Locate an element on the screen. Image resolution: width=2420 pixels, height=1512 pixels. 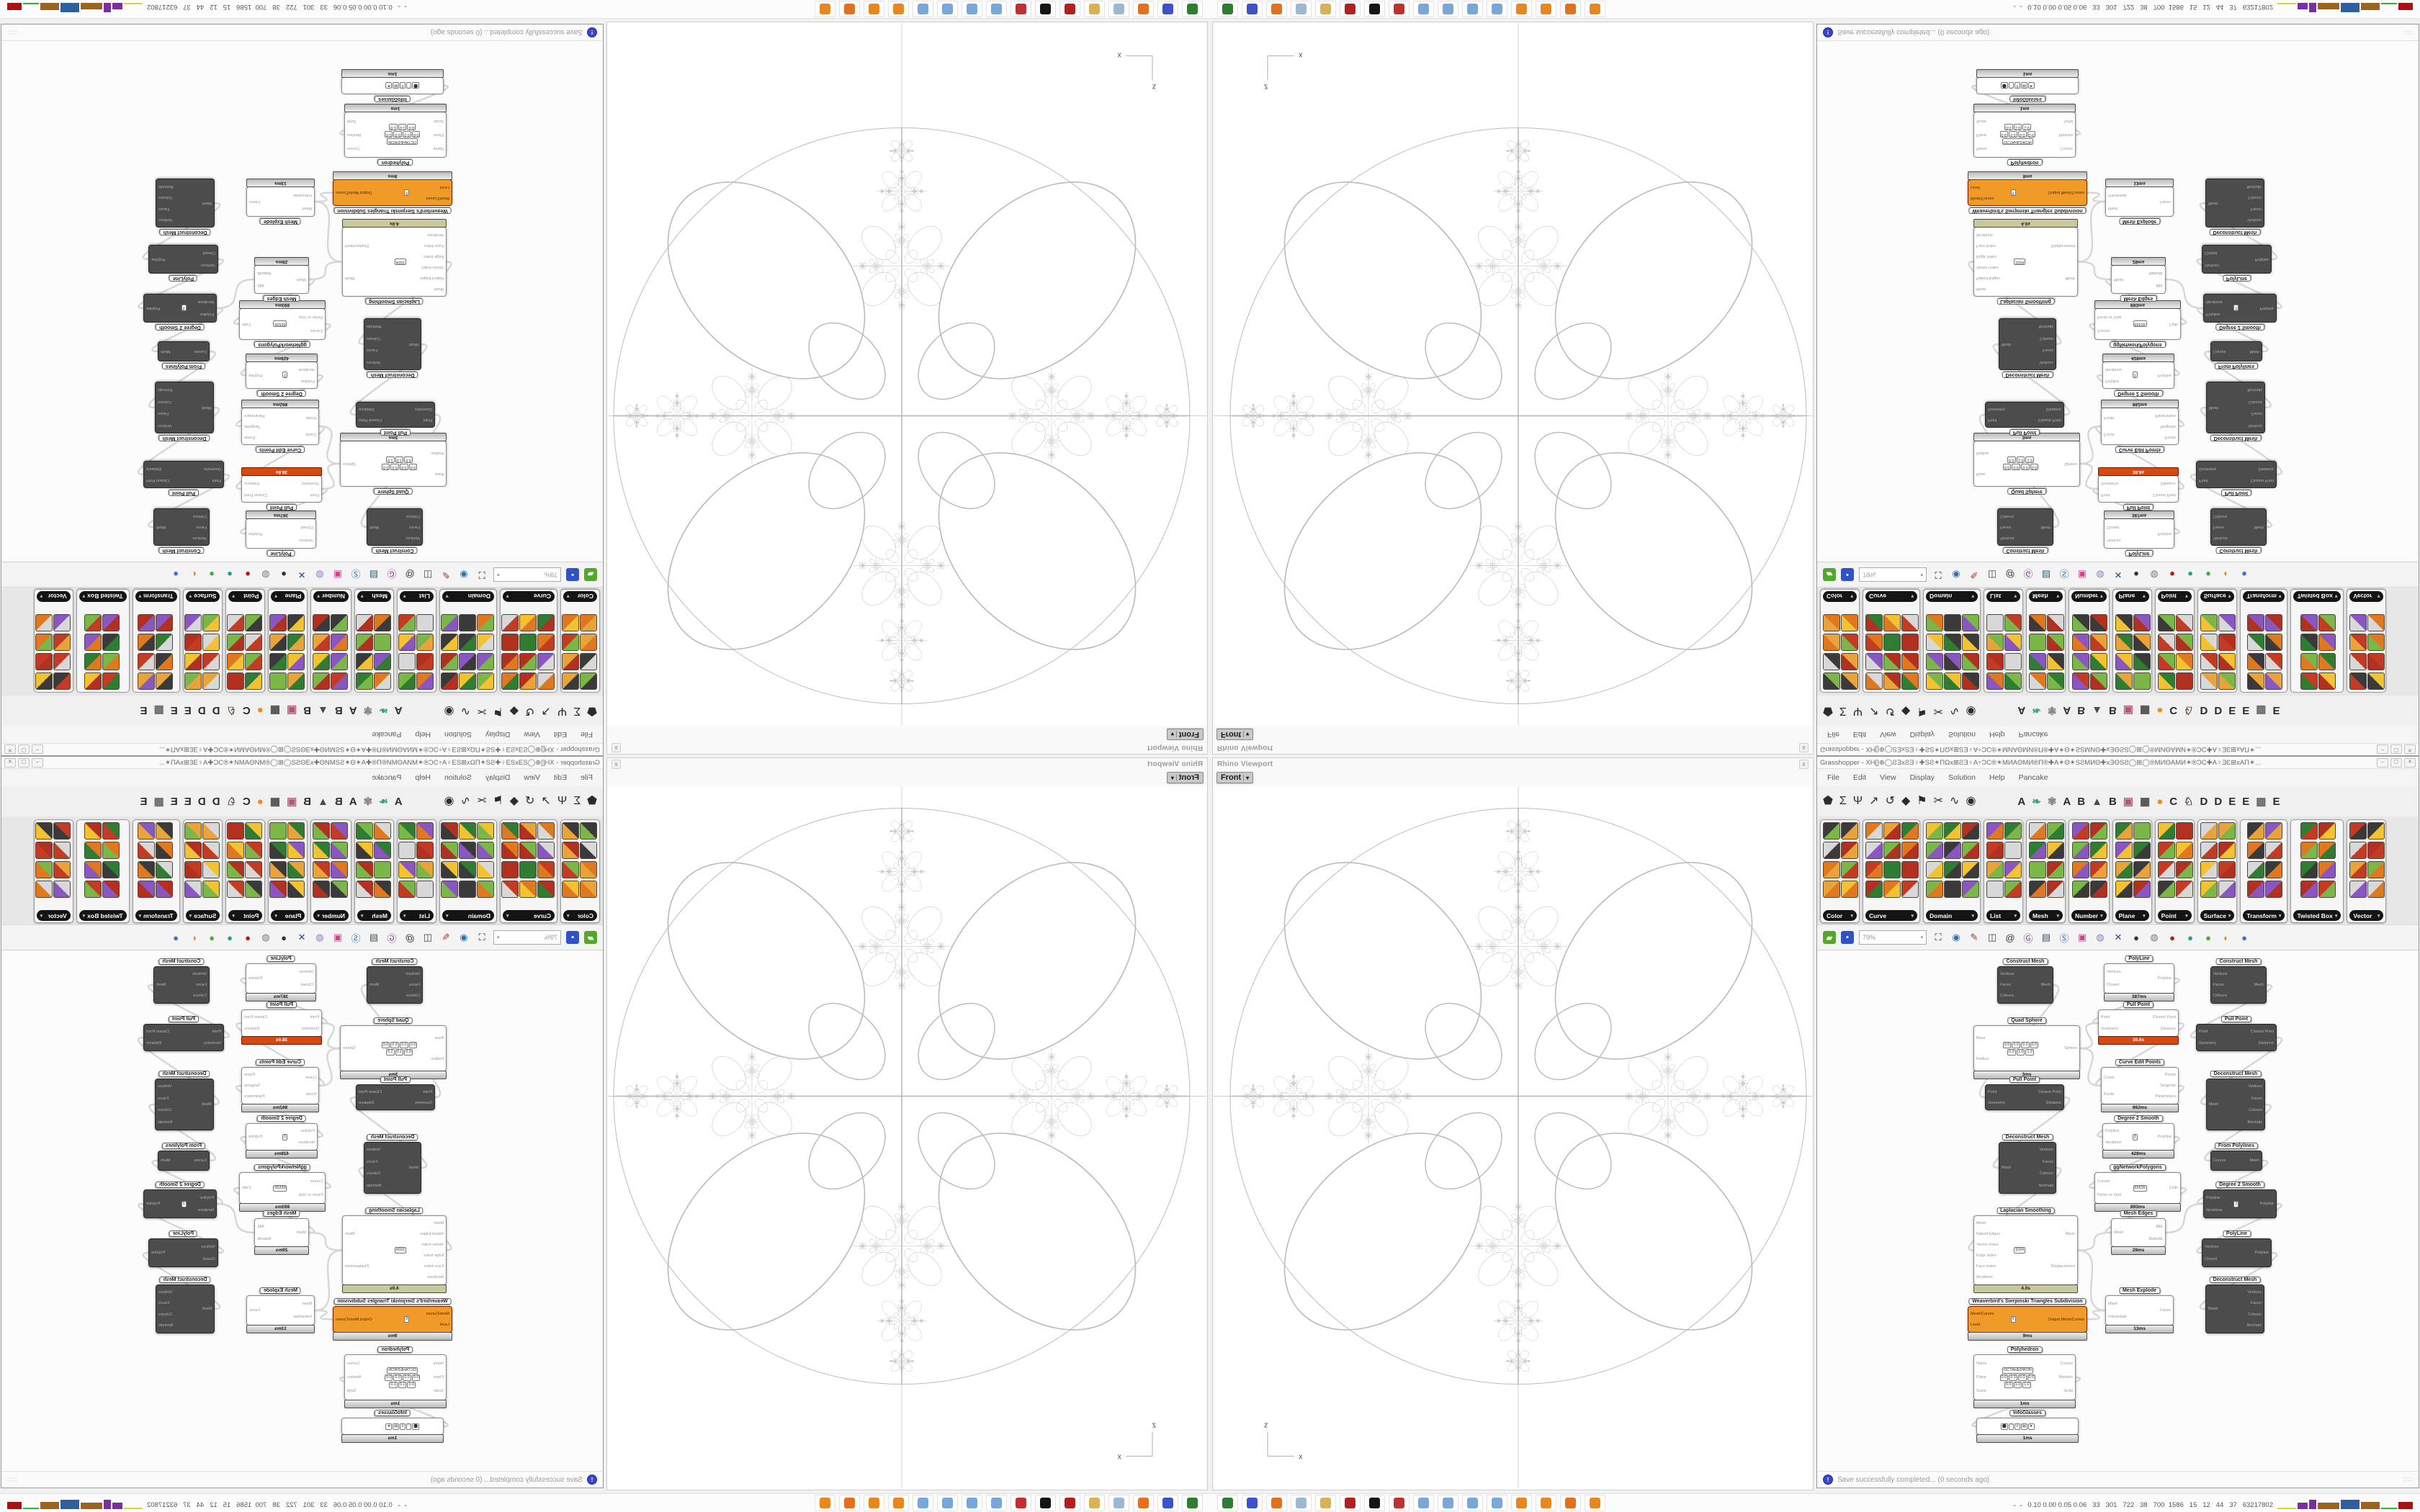
zoom-level-select: 79% ▾ is located at coordinates (527, 937).